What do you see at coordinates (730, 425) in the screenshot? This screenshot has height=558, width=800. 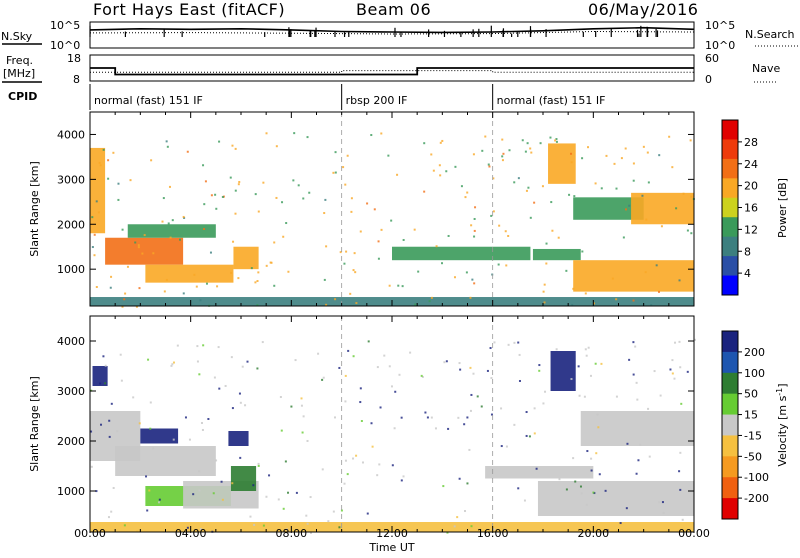 I see `velocity-colorbar-frame` at bounding box center [730, 425].